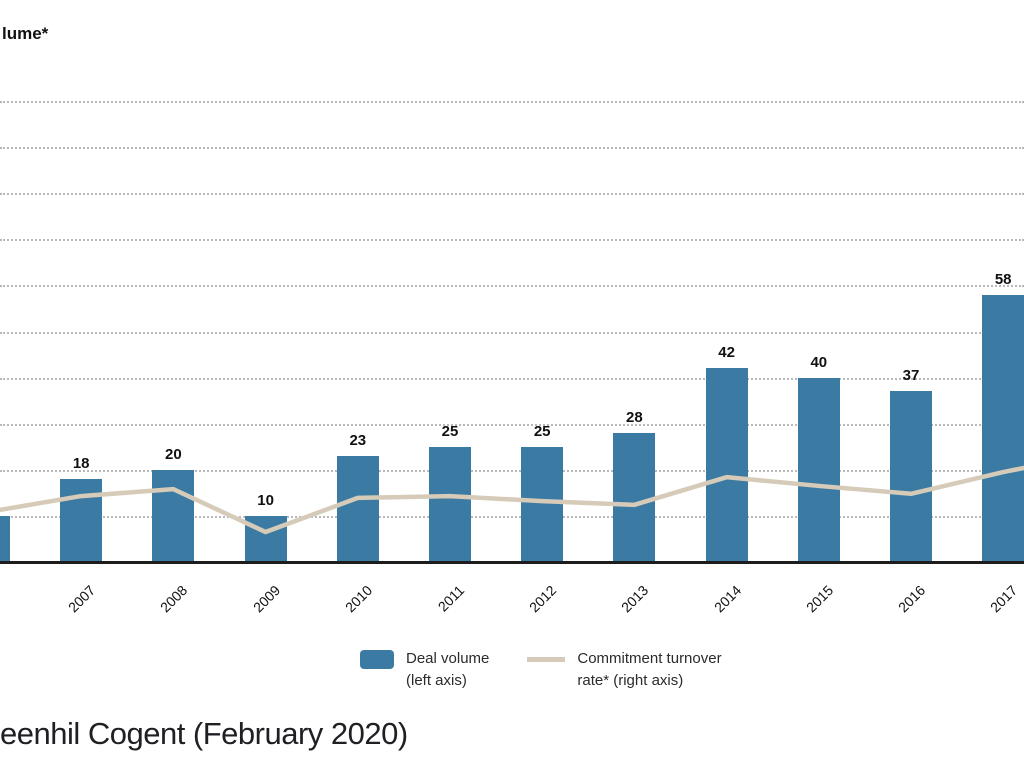 This screenshot has width=1024, height=768. I want to click on x-axis-label-2010: 2010, so click(358, 599).